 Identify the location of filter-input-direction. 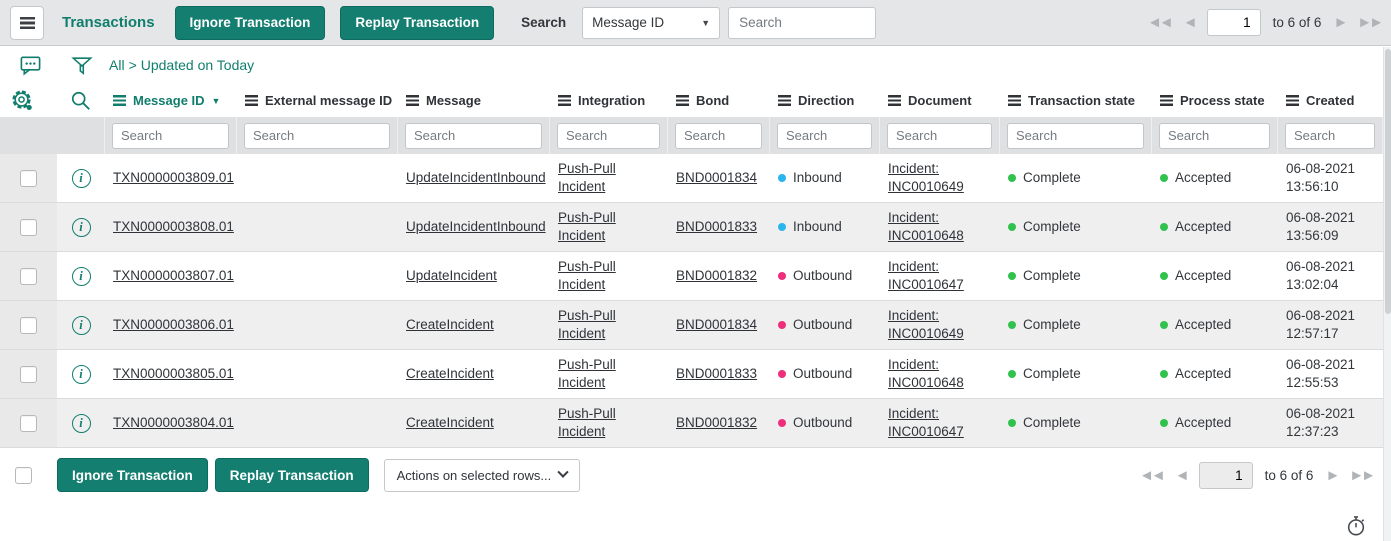
(824, 135).